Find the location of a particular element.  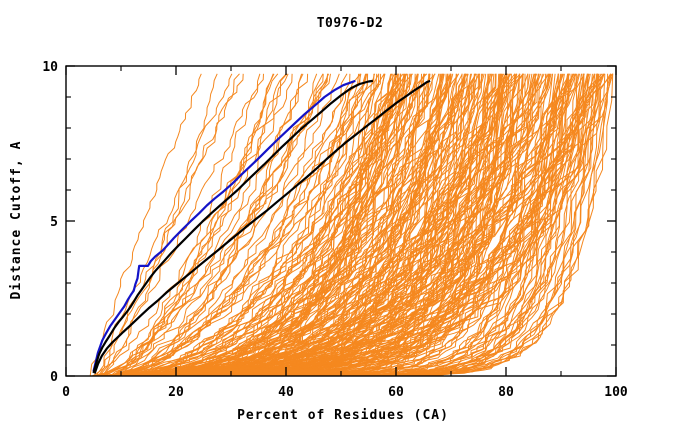

x-tick-label: 40 is located at coordinates (286, 392).